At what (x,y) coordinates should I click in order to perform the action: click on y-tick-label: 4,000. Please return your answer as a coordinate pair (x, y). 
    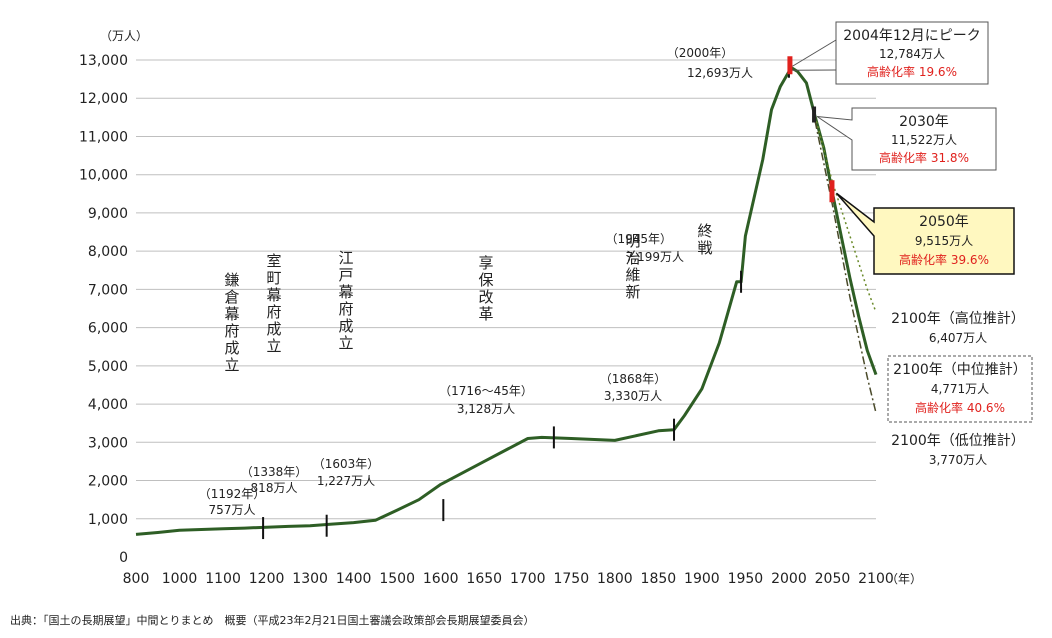
    Looking at the image, I should click on (108, 405).